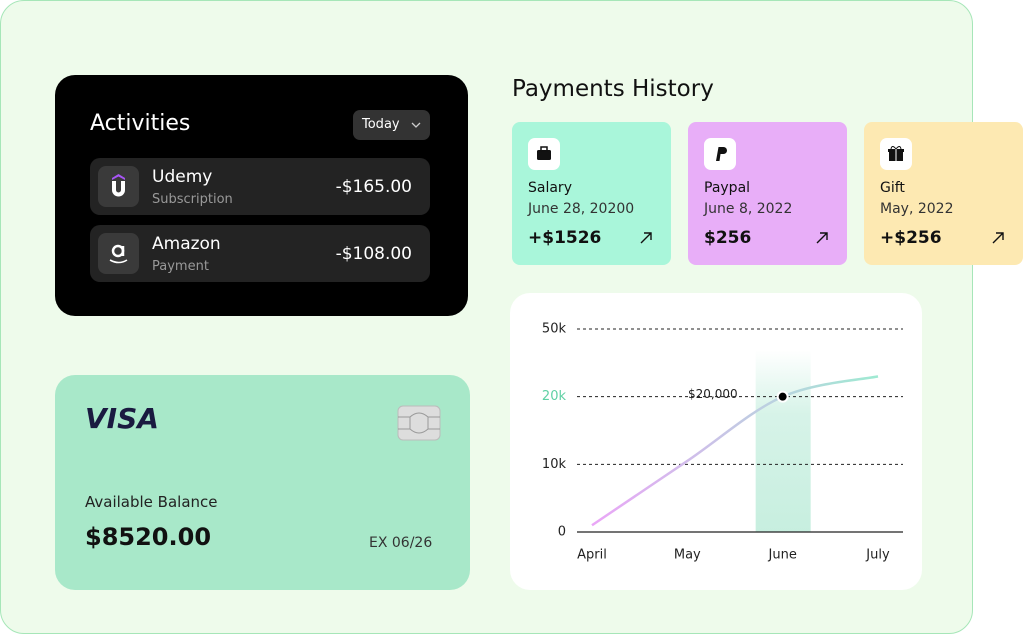  What do you see at coordinates (192, 199) in the screenshot?
I see `activity-kind: Subscription` at bounding box center [192, 199].